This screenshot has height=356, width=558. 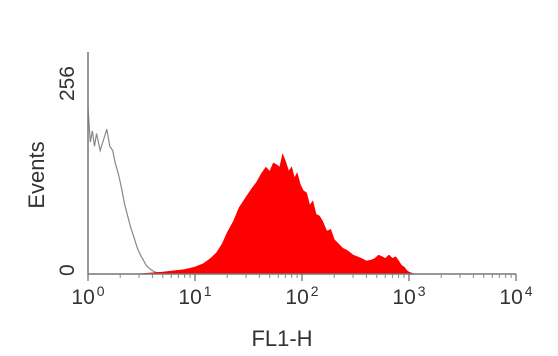 What do you see at coordinates (281, 338) in the screenshot?
I see `x-axis-title: FL1-H` at bounding box center [281, 338].